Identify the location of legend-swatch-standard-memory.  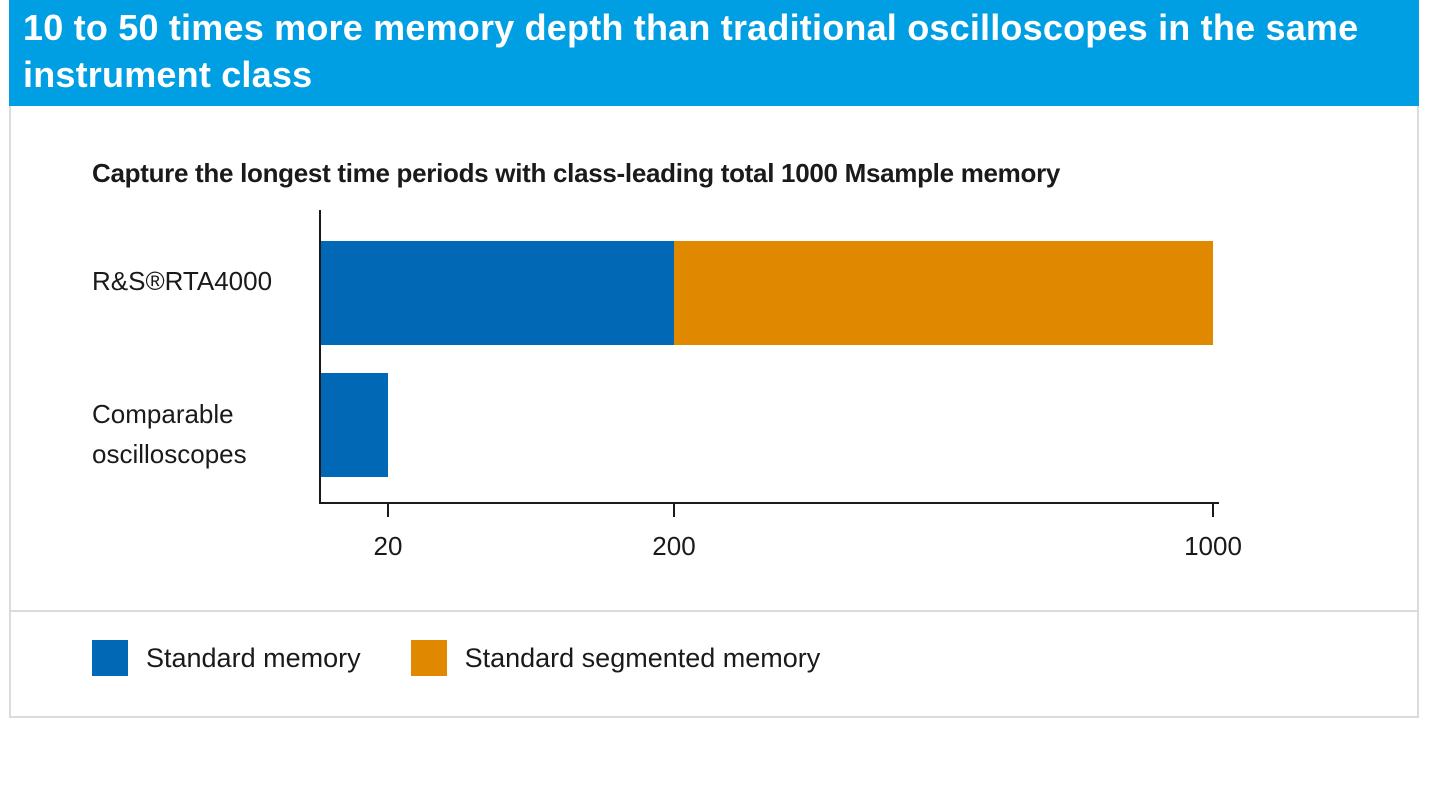
(110, 658).